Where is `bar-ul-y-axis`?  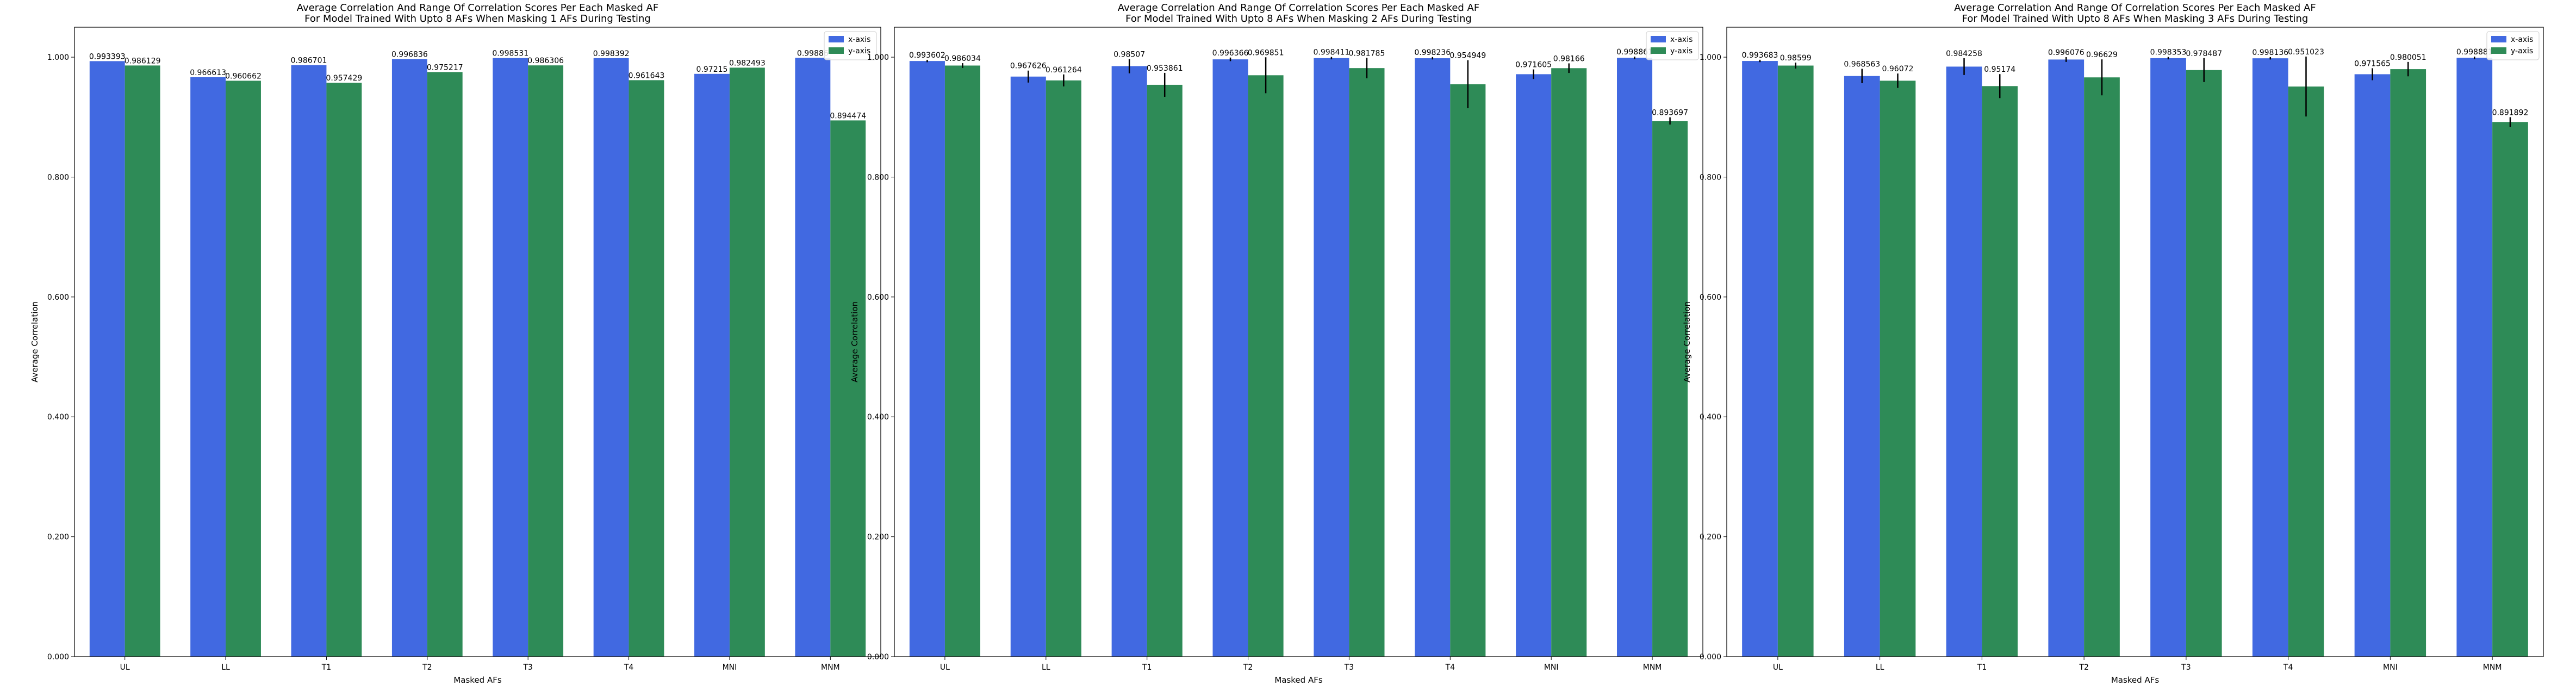
bar-ul-y-axis is located at coordinates (1795, 361).